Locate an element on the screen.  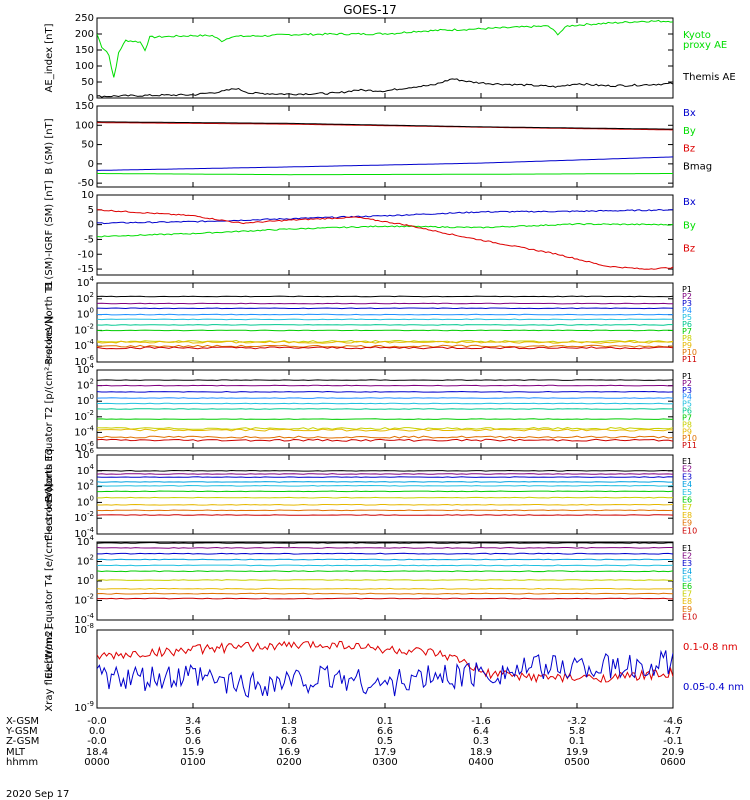
footer-cell: 0600 is located at coordinates (672, 762).